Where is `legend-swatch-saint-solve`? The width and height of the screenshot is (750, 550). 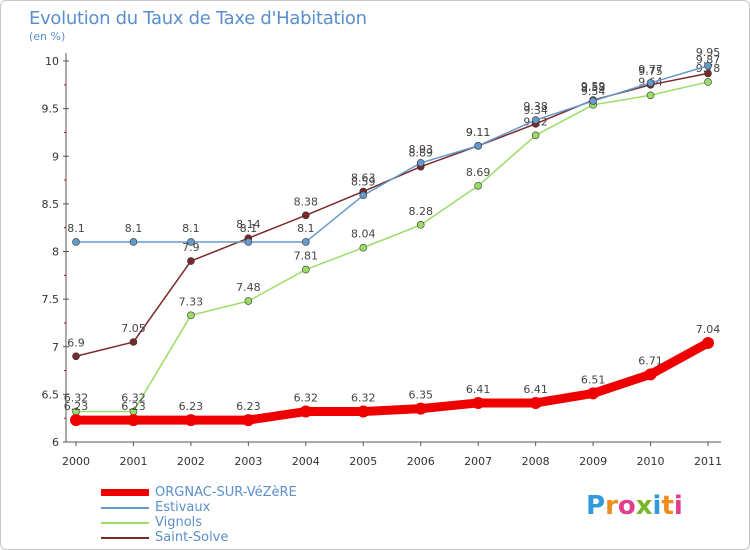 legend-swatch-saint-solve is located at coordinates (125, 537).